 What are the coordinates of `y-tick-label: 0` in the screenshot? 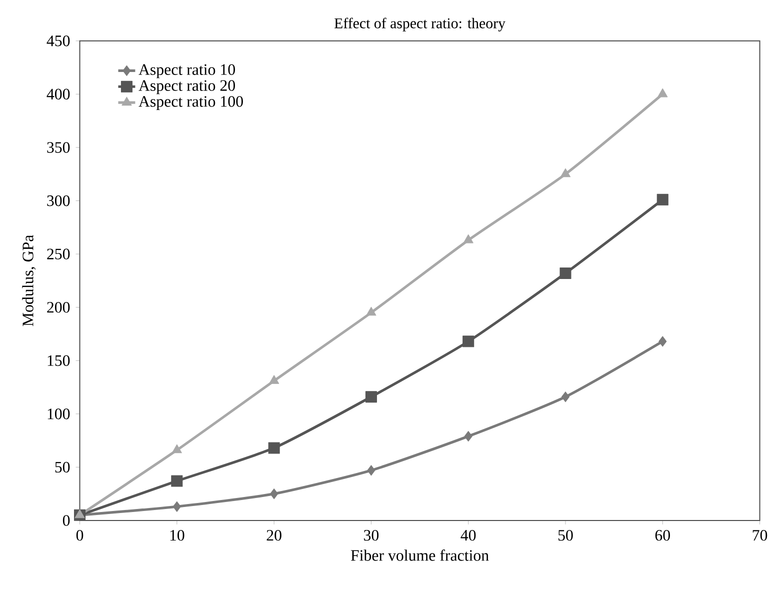 It's located at (66, 520).